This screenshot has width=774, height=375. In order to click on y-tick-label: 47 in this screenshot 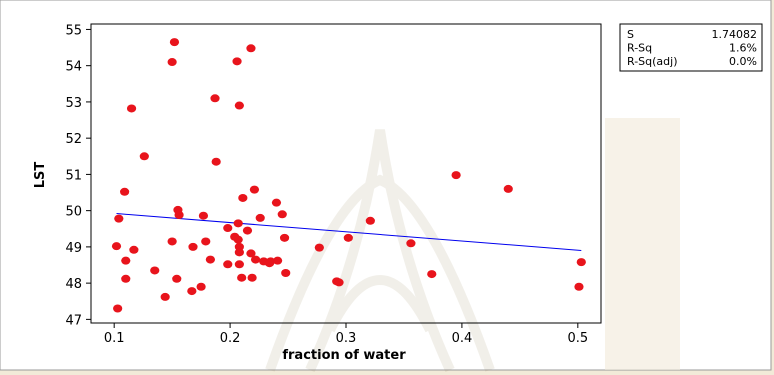, I will do `click(73, 320)`.